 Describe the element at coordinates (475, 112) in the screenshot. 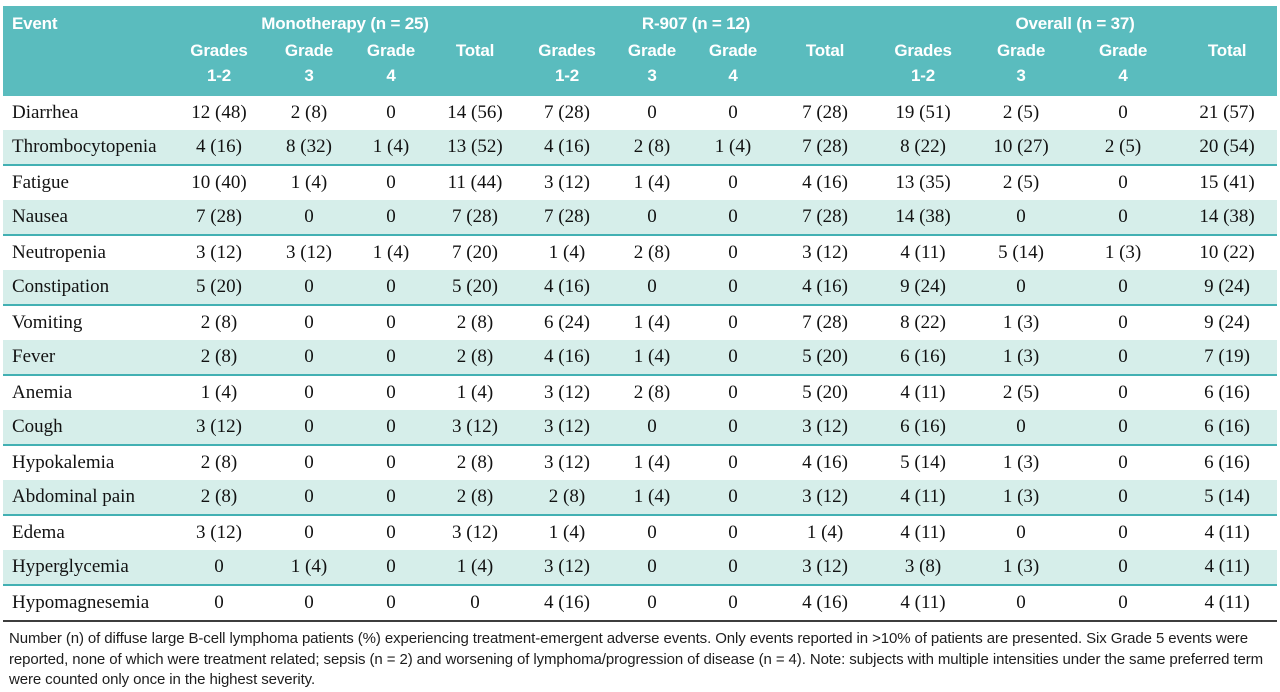

I see `value-cell: 14 (56)` at that location.